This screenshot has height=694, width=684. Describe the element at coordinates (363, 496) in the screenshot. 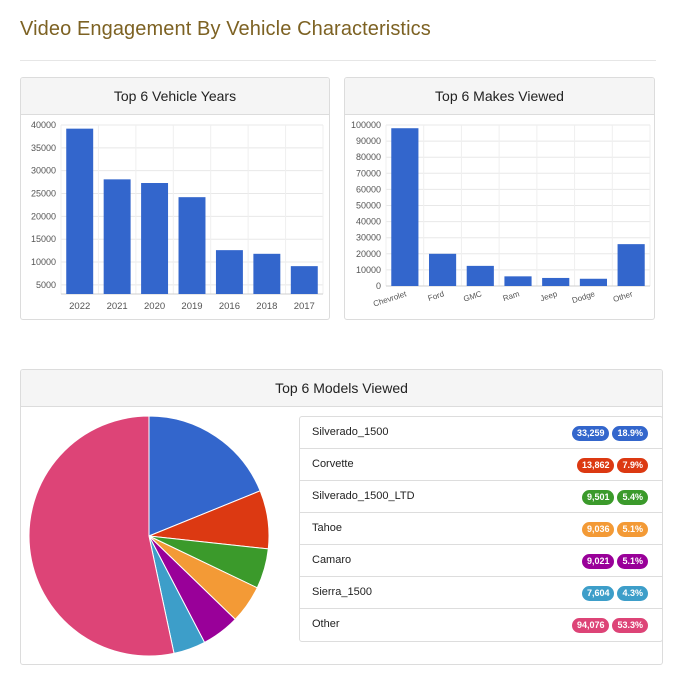

I see `legend-label: Silverado_1500_LTD` at that location.